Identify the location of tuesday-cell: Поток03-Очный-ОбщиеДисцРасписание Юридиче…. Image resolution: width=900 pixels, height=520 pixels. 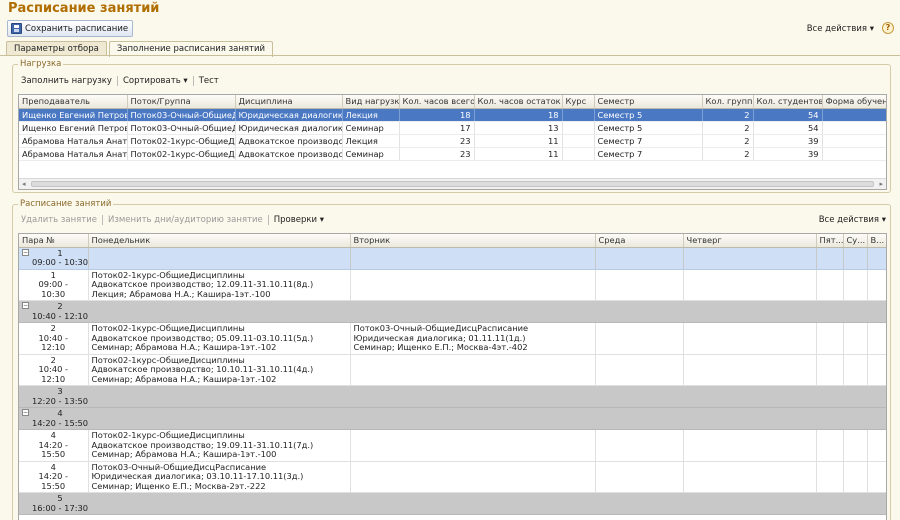
(473, 338).